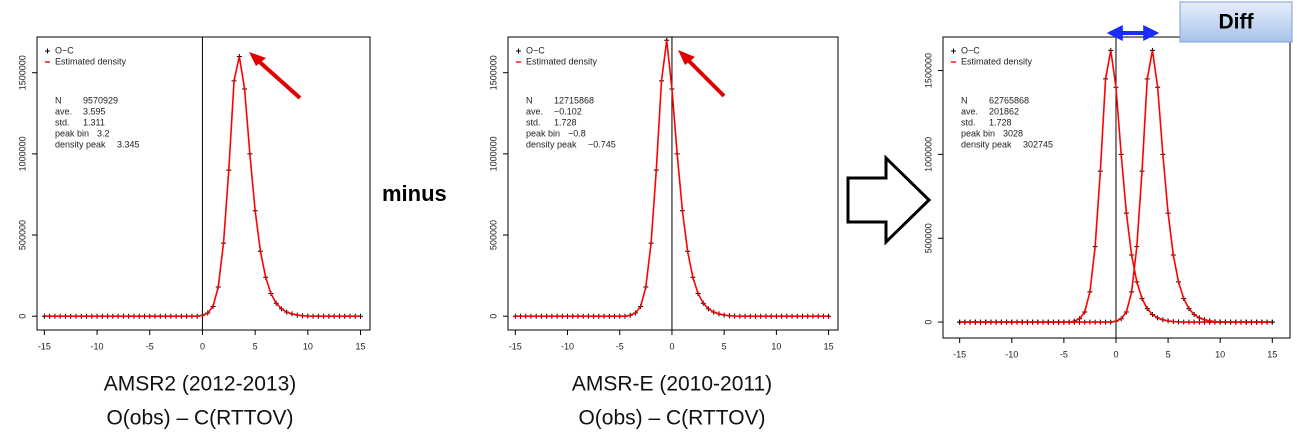 This screenshot has width=1297, height=440. What do you see at coordinates (574, 100) in the screenshot?
I see `stat-value: 12715868` at bounding box center [574, 100].